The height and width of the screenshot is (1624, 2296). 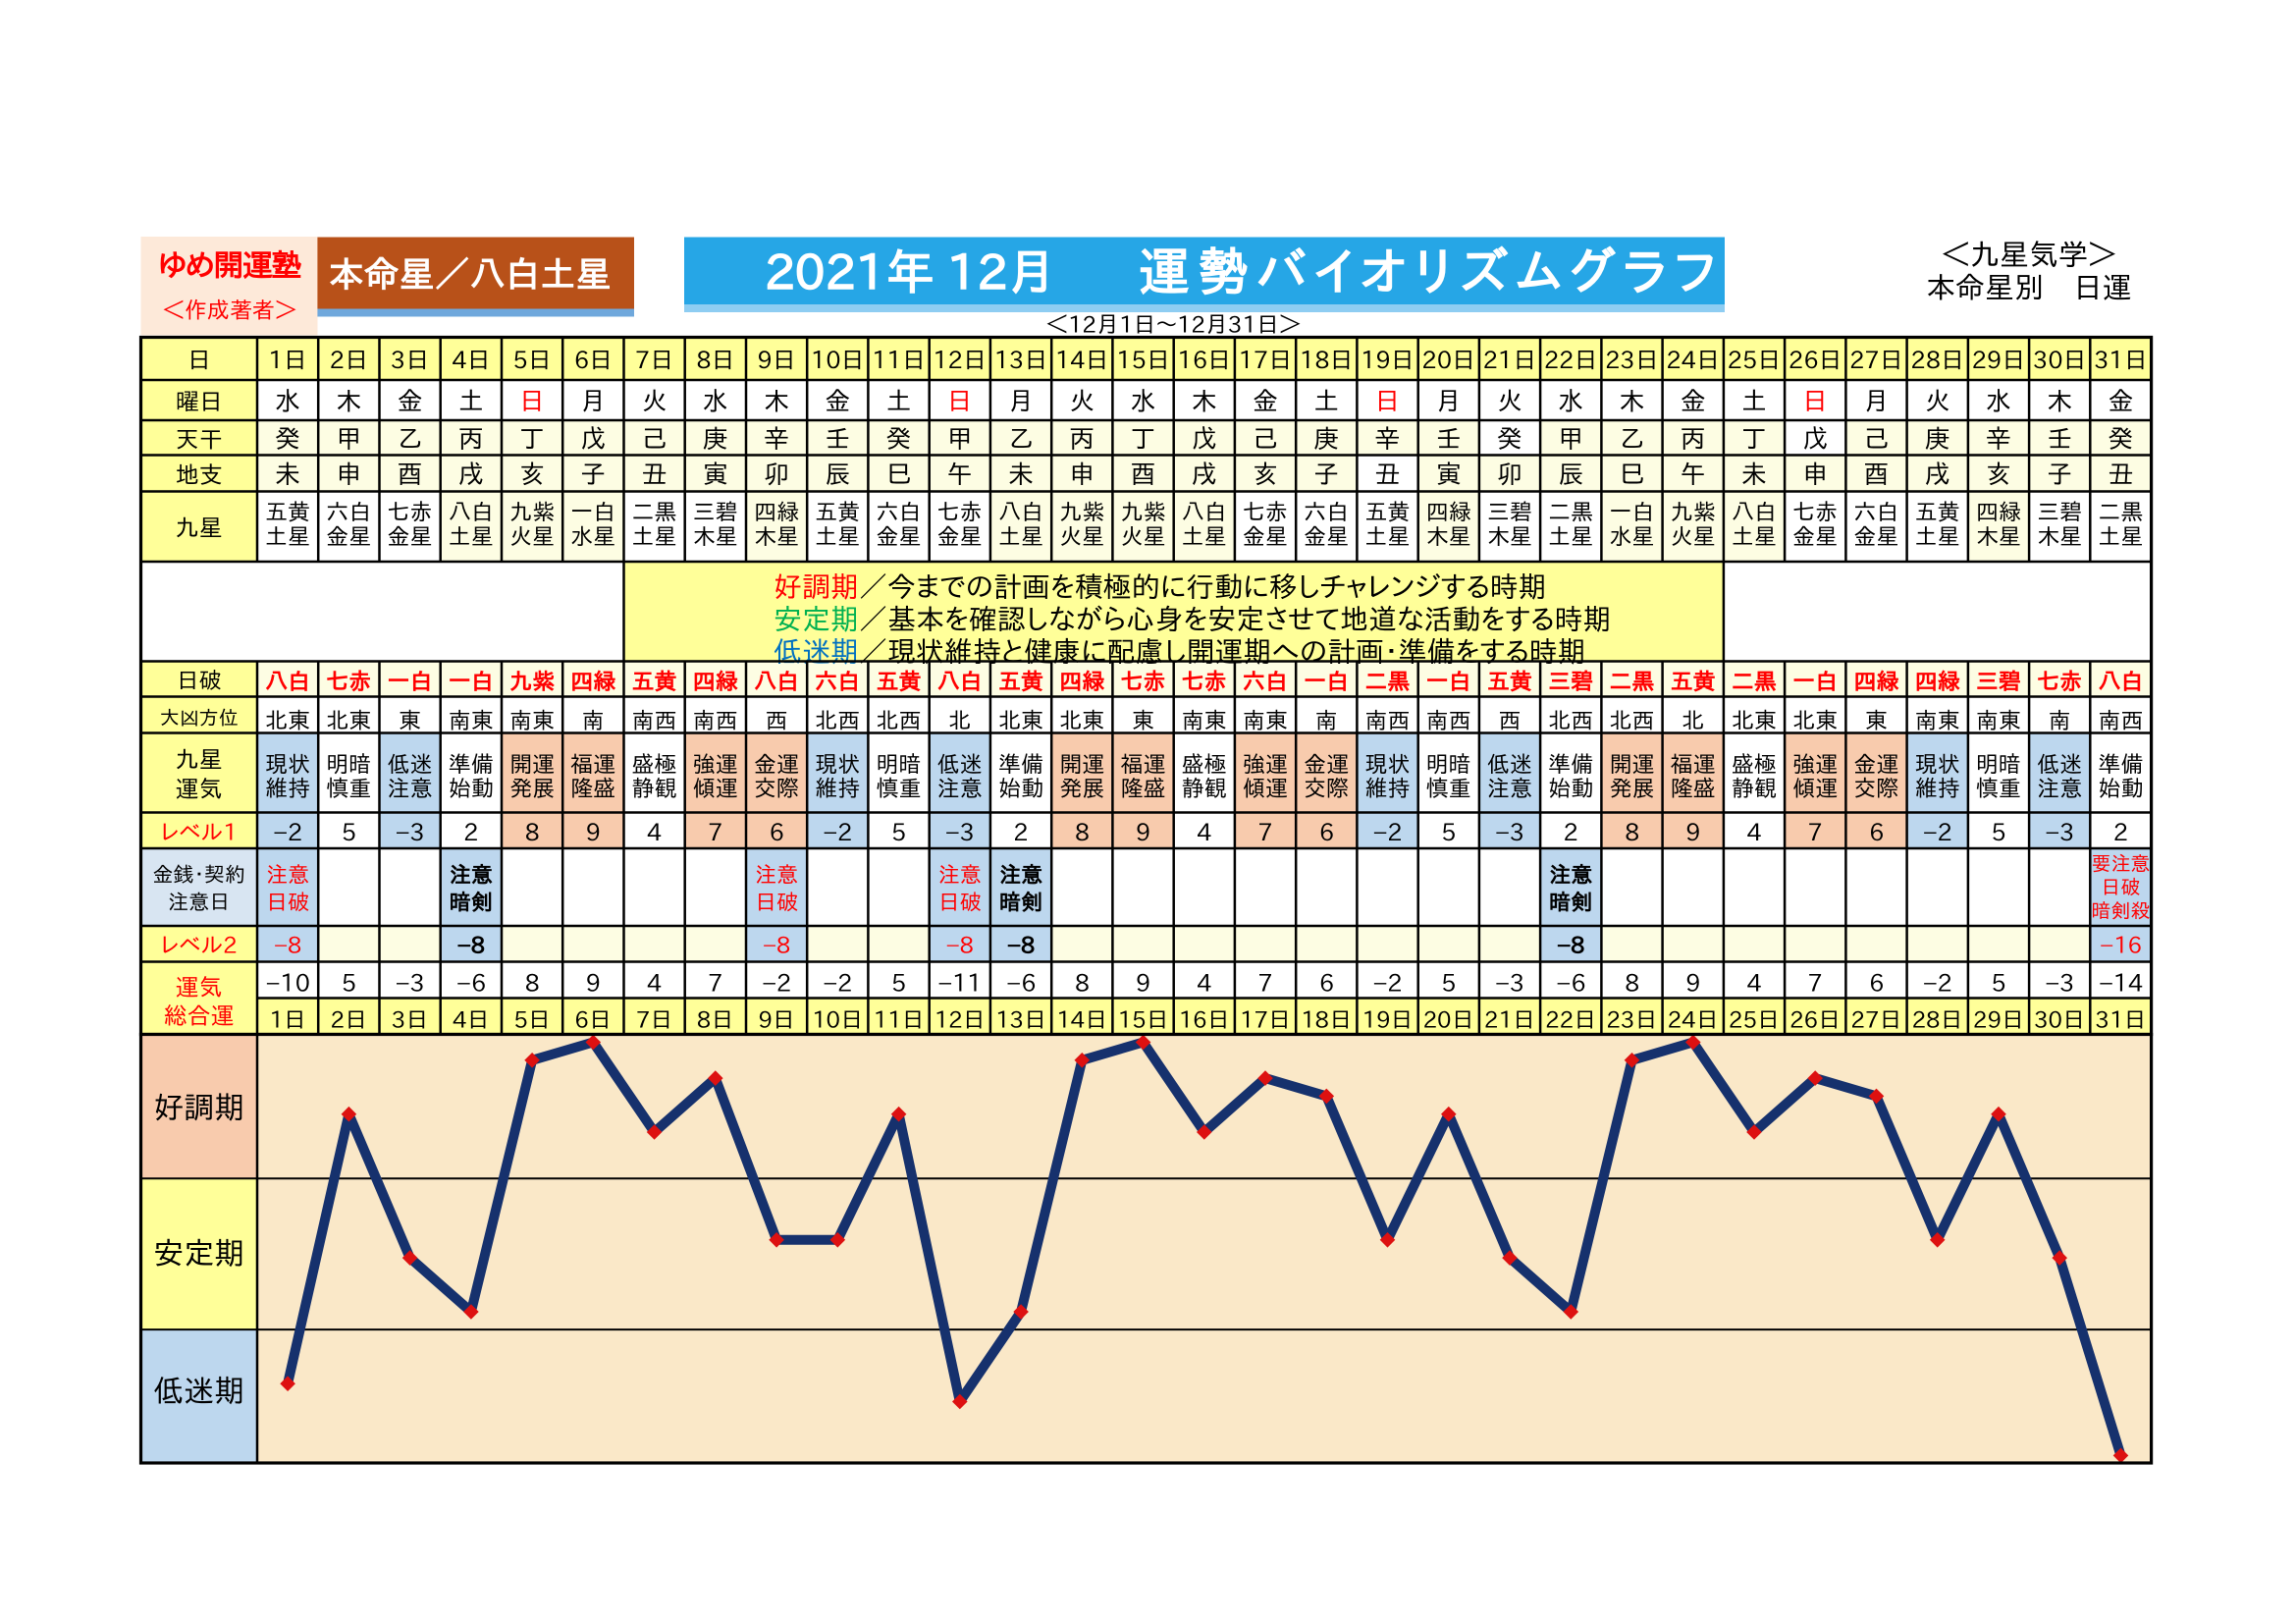 What do you see at coordinates (1632, 535) in the screenshot?
I see `svg-text: 水星` at bounding box center [1632, 535].